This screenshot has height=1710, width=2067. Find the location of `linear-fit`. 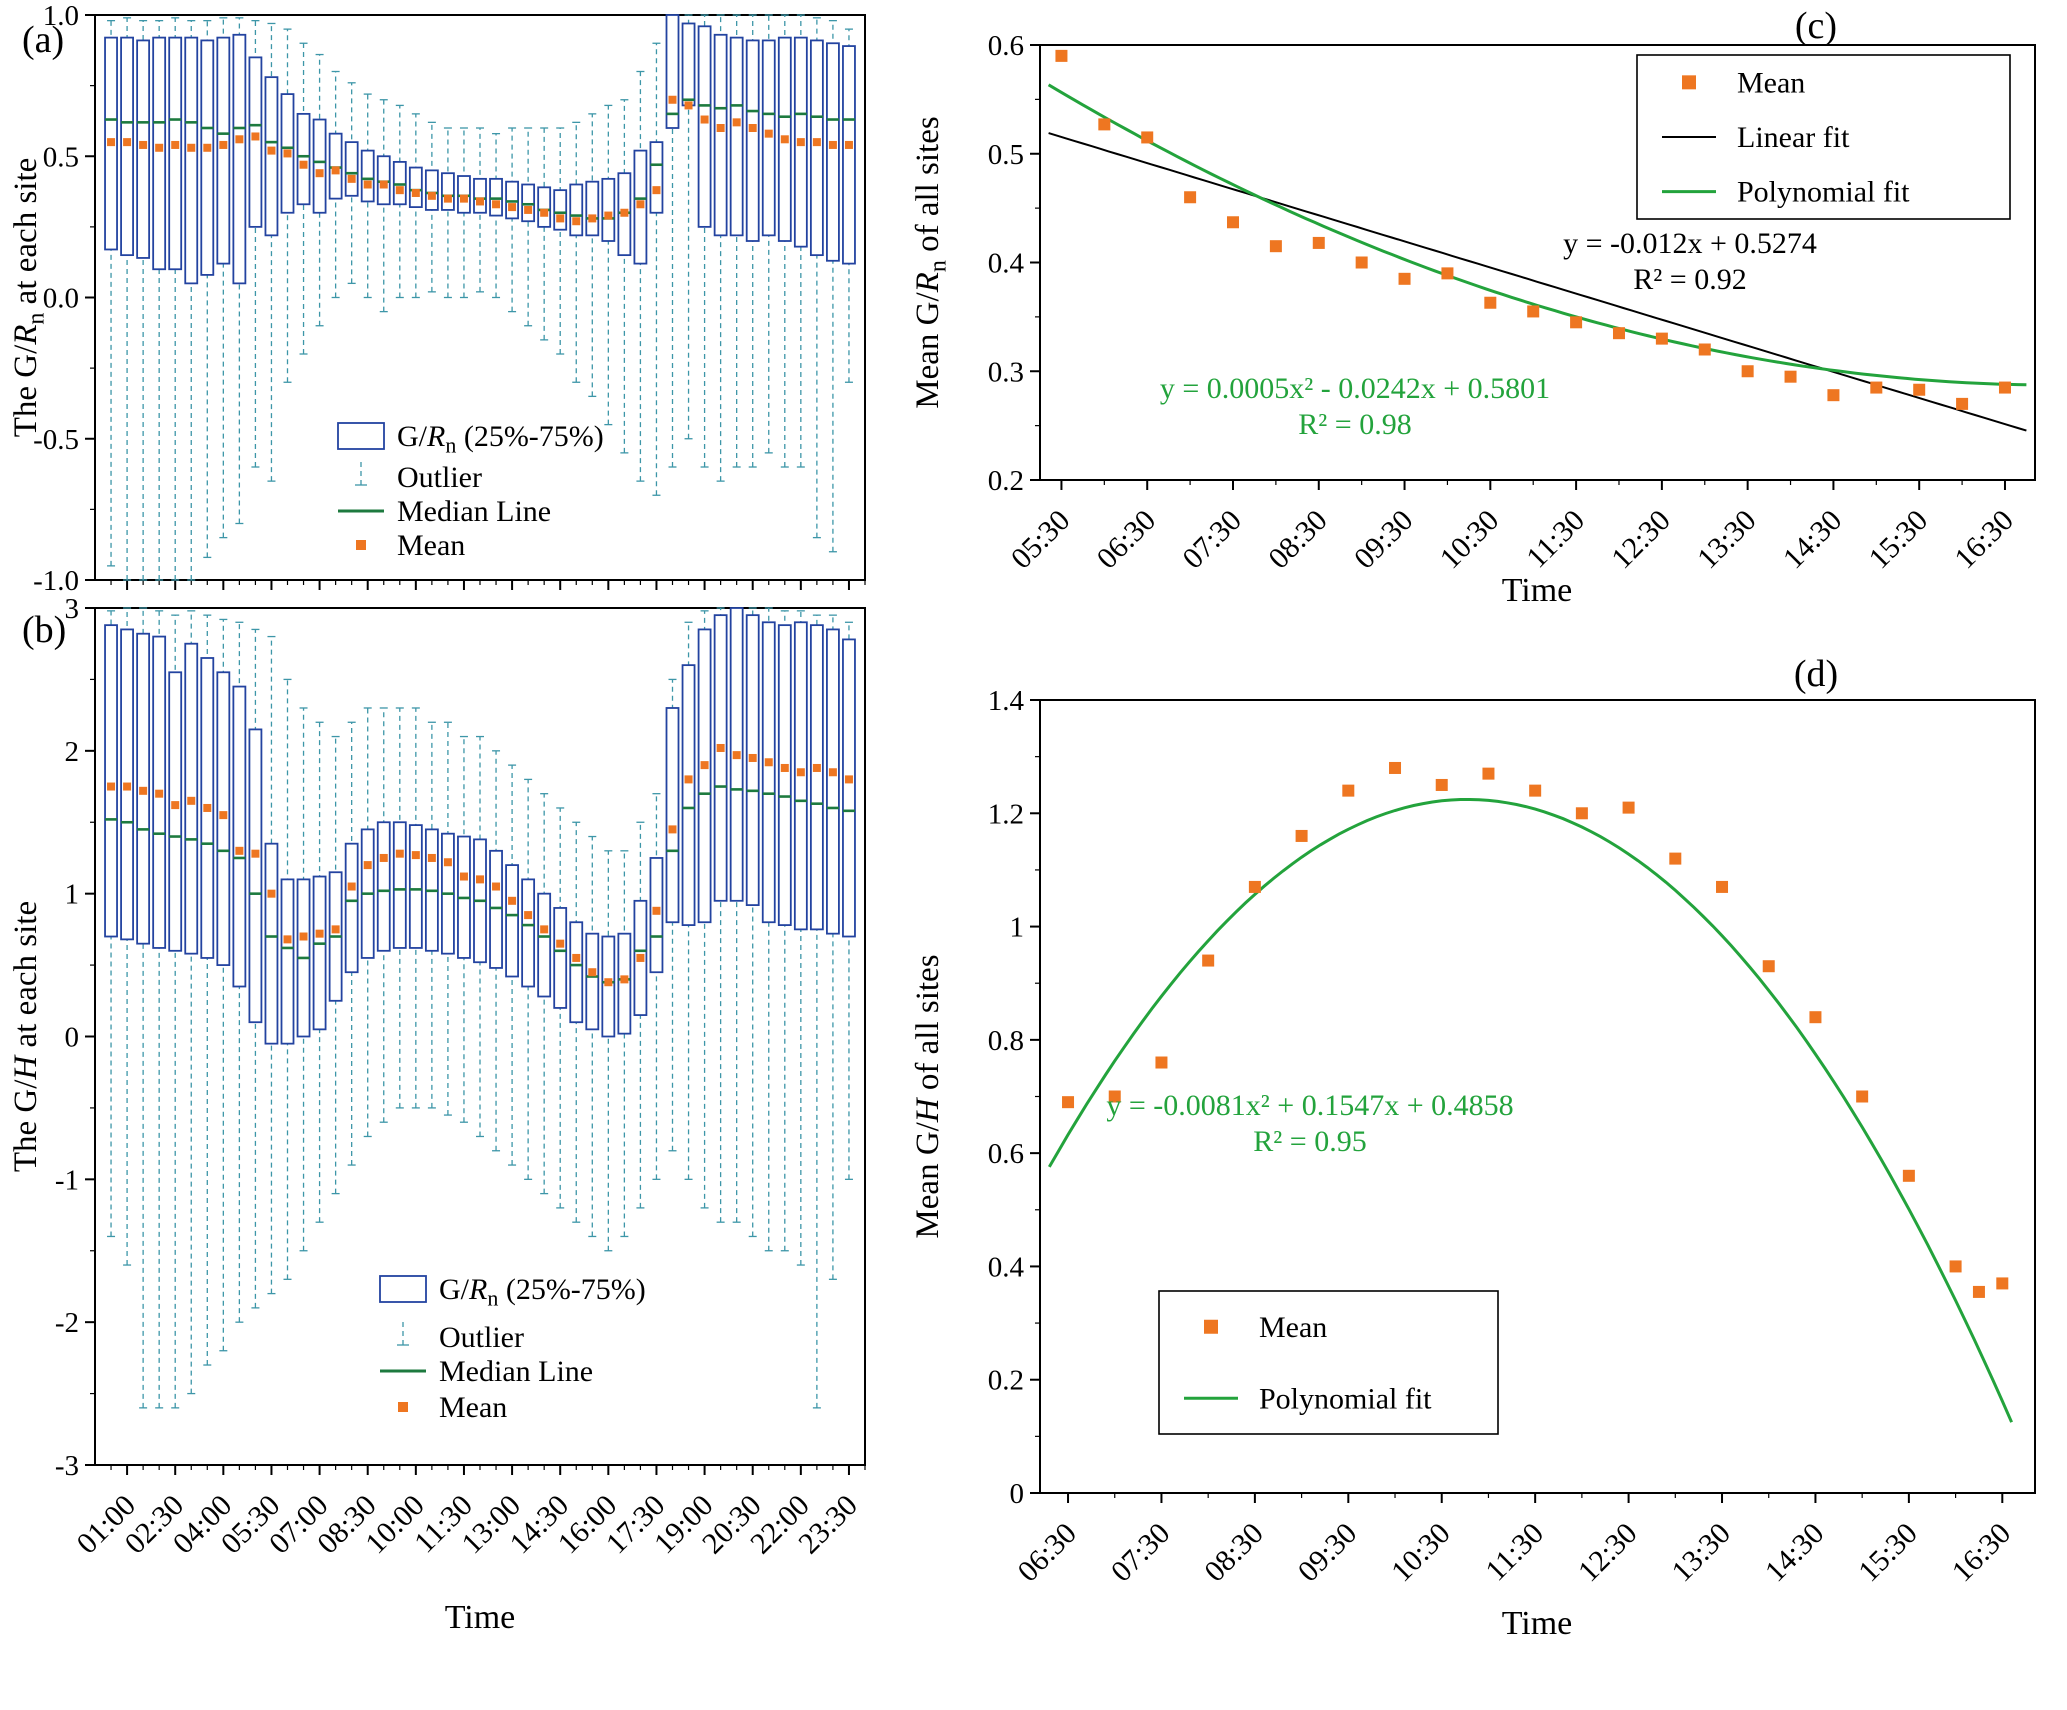

linear-fit is located at coordinates (1537, 282).